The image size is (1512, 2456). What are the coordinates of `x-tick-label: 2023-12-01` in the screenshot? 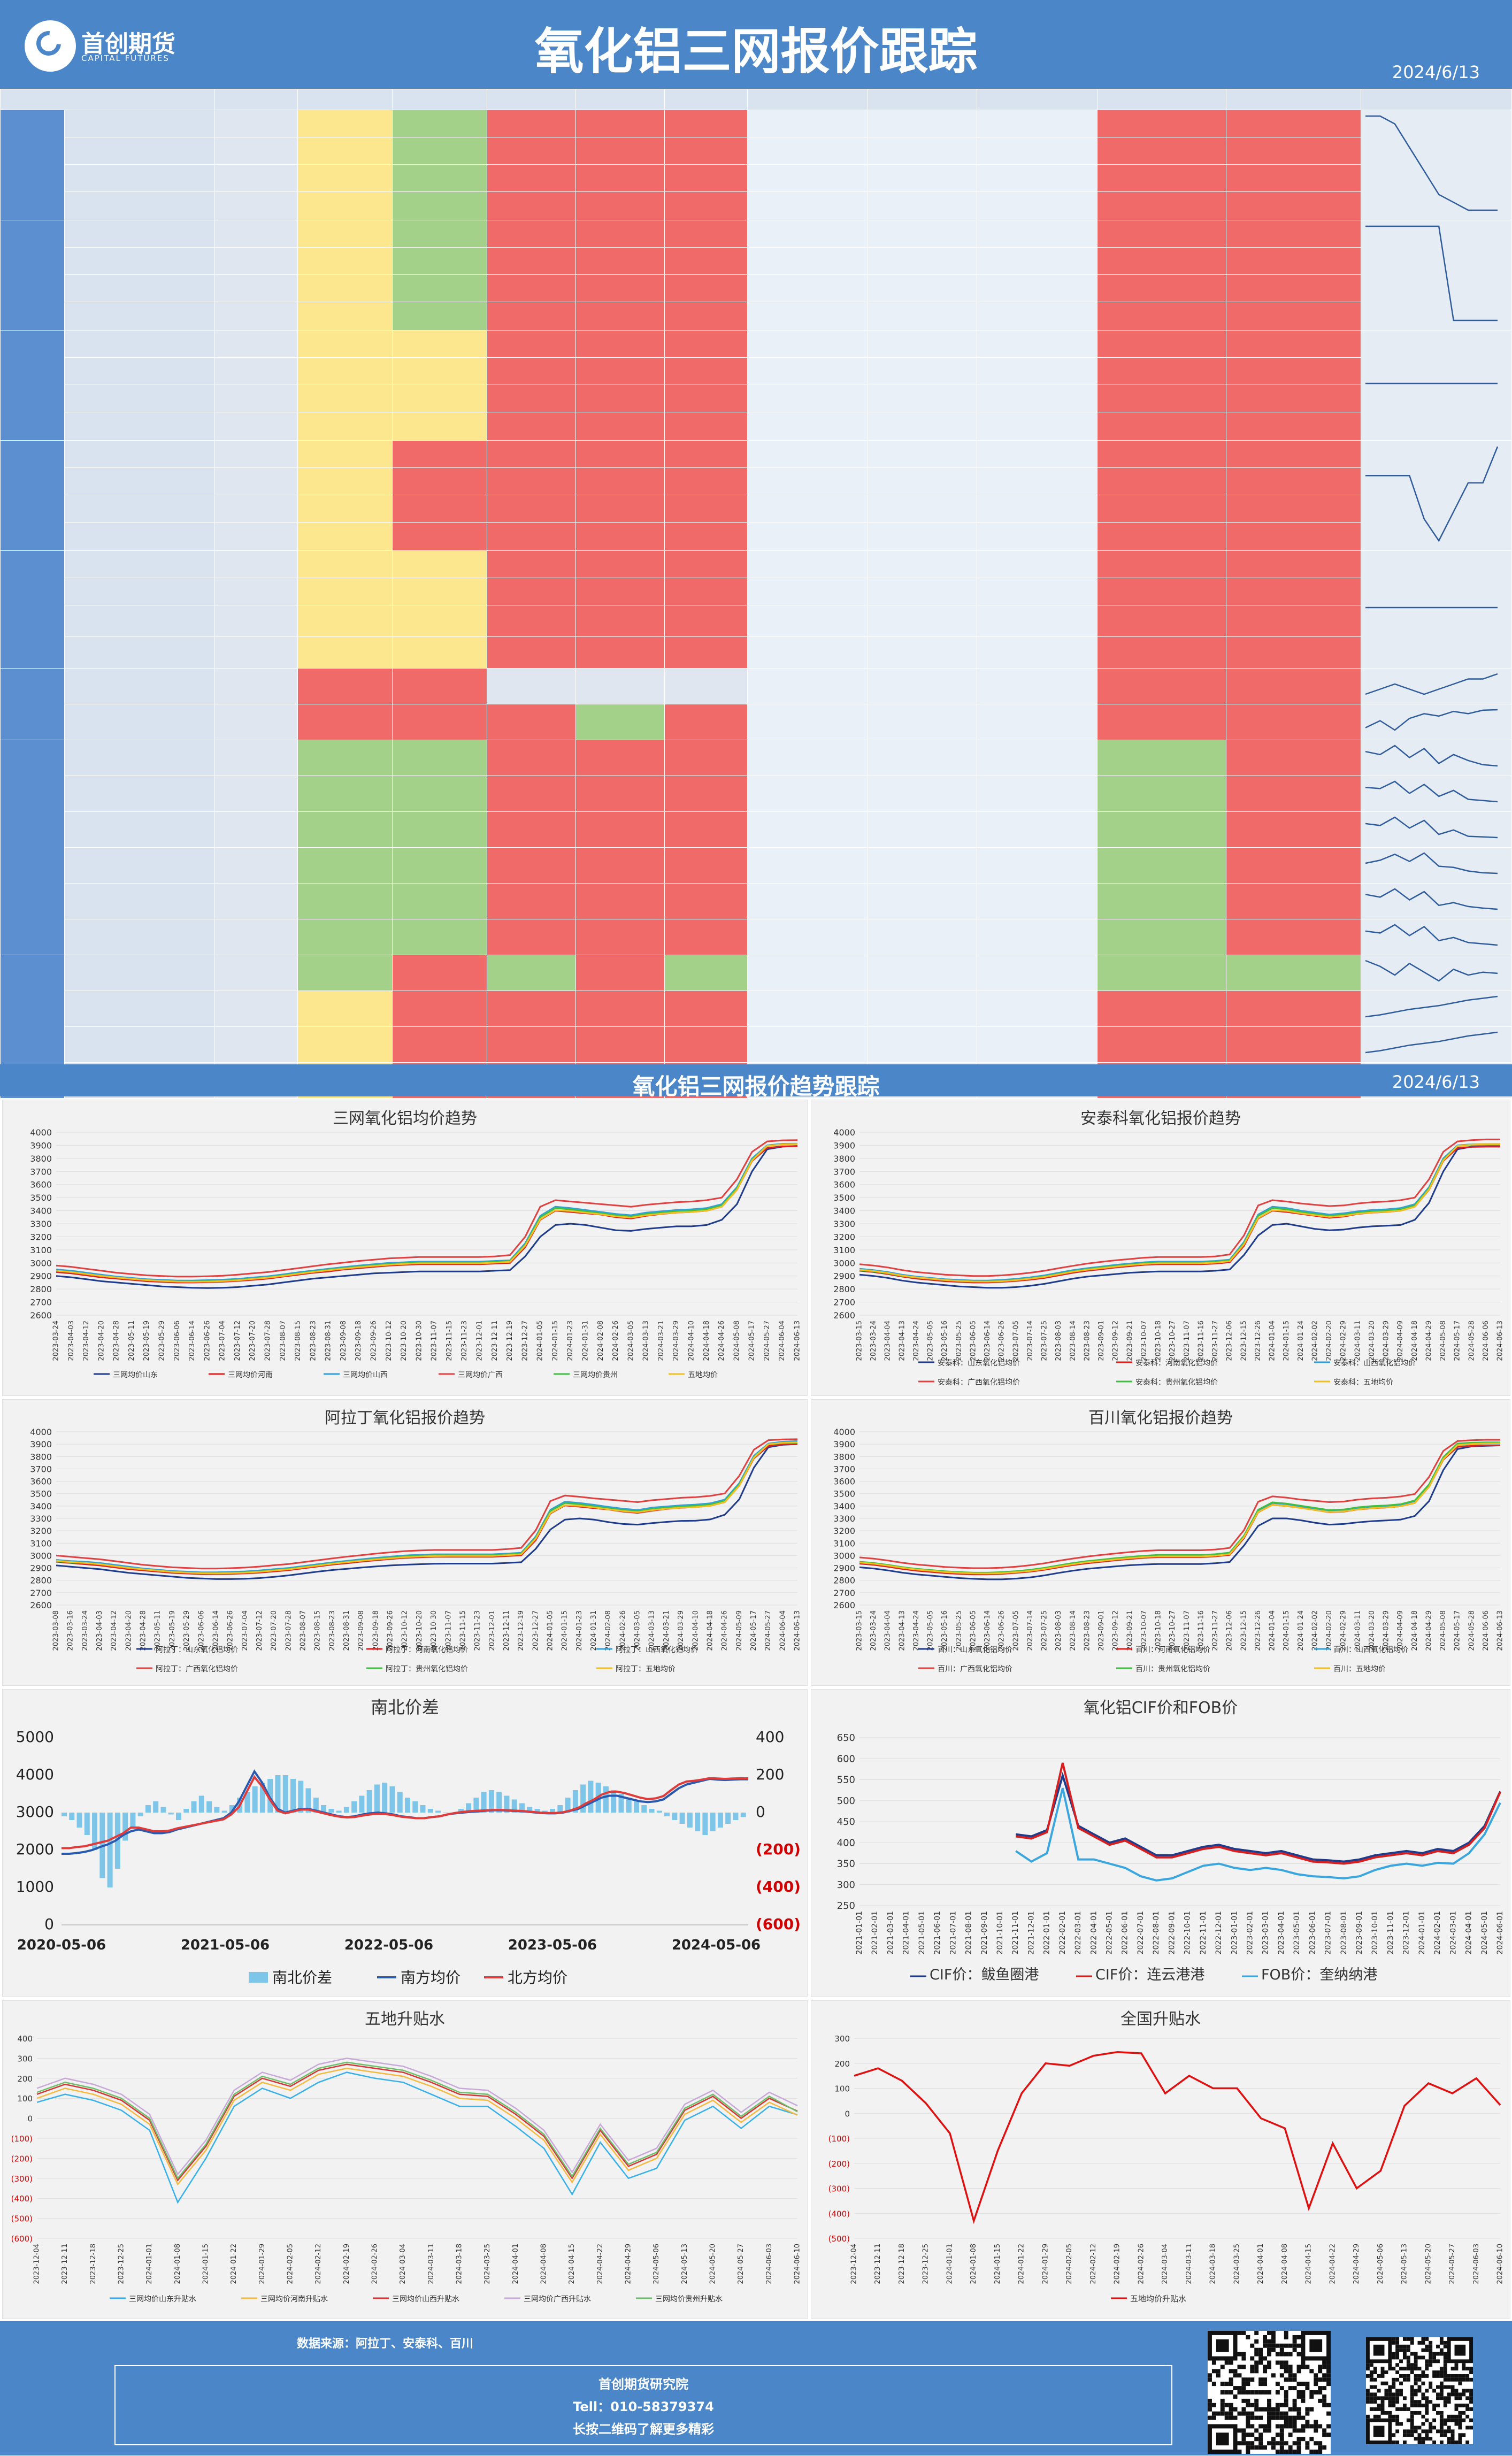 It's located at (480, 1341).